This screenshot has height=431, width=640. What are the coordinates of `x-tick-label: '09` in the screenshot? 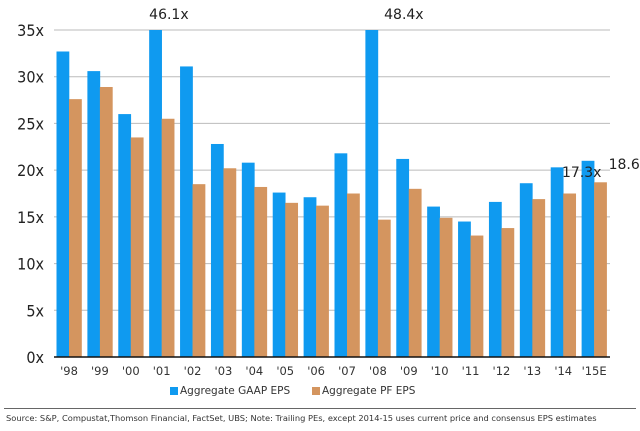 It's located at (409, 371).